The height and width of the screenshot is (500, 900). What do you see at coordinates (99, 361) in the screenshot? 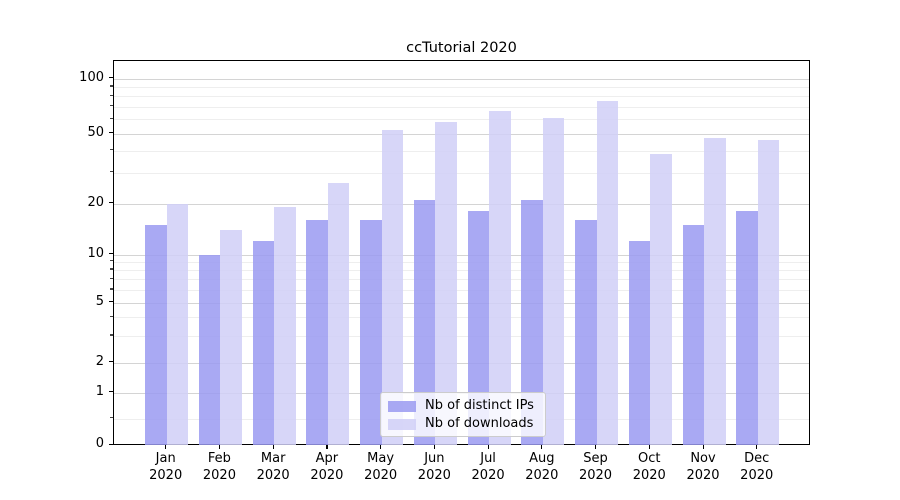
I see `y-tick-label-2: 2` at bounding box center [99, 361].